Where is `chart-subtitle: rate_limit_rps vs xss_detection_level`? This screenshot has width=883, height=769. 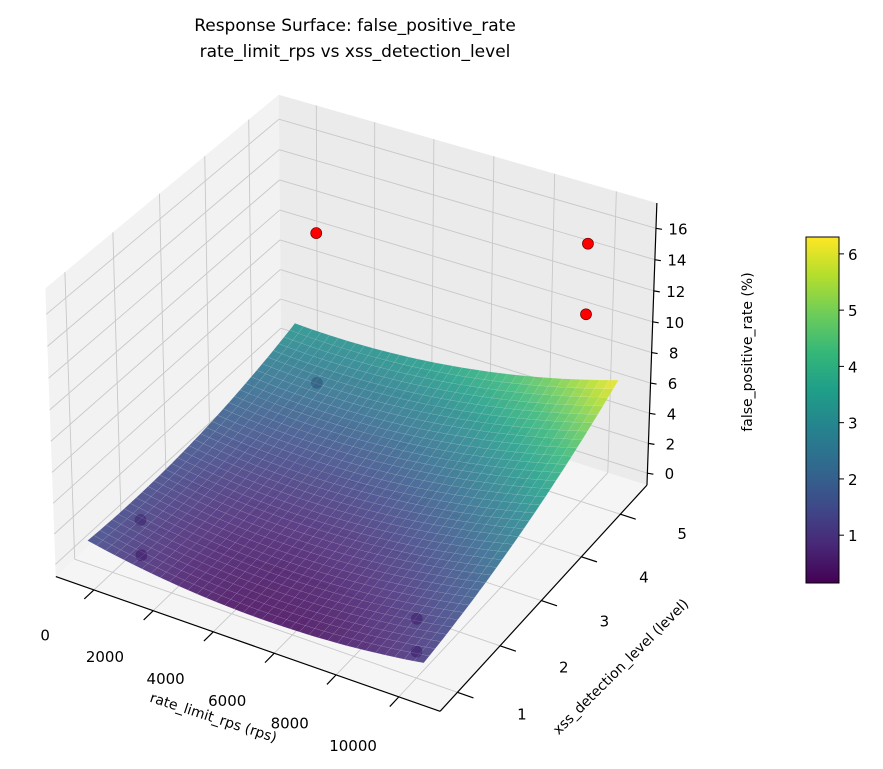
chart-subtitle: rate_limit_rps vs xss_detection_level is located at coordinates (355, 52).